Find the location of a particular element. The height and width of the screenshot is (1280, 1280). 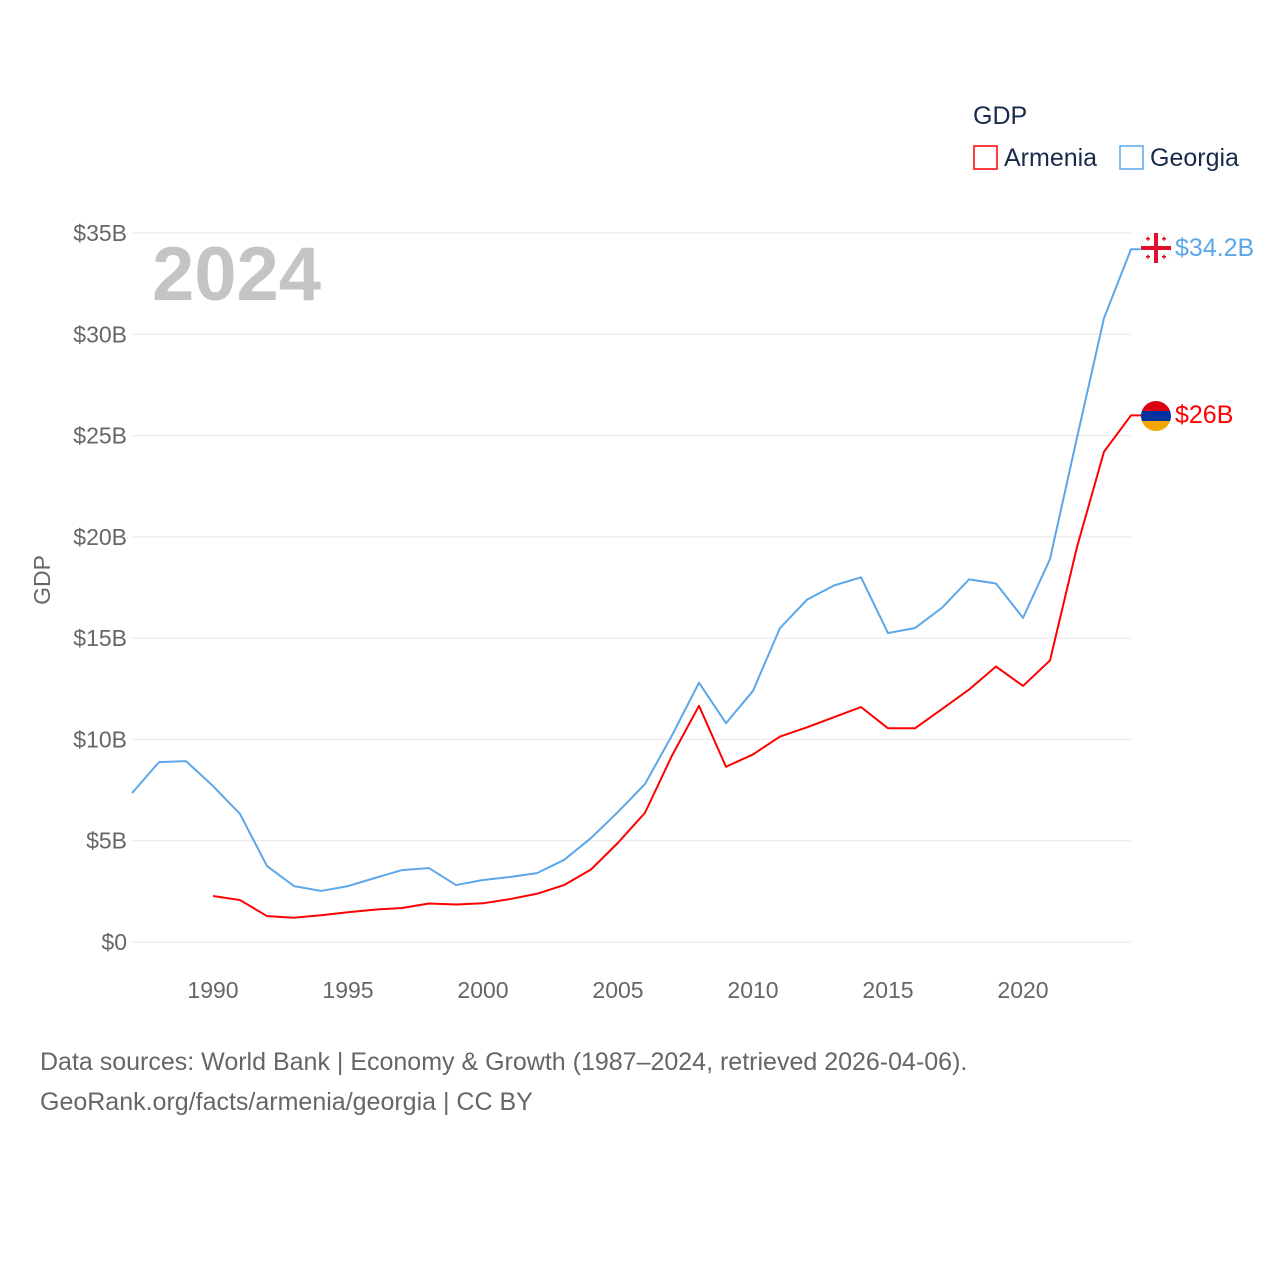

x-tick-label: 2015 is located at coordinates (887, 990).